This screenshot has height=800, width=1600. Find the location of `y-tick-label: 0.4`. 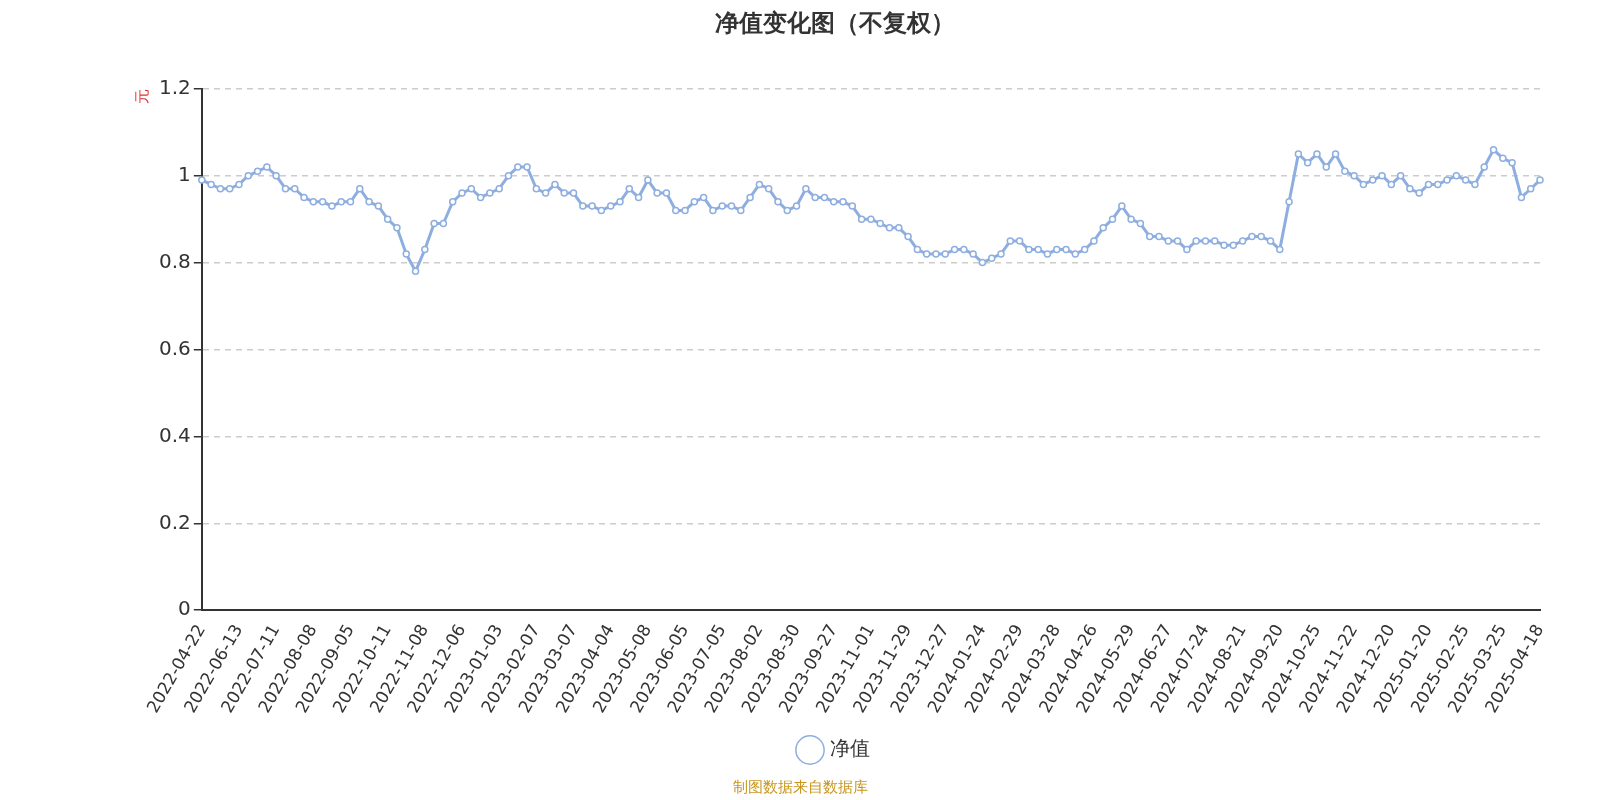

y-tick-label: 0.4 is located at coordinates (174, 434).